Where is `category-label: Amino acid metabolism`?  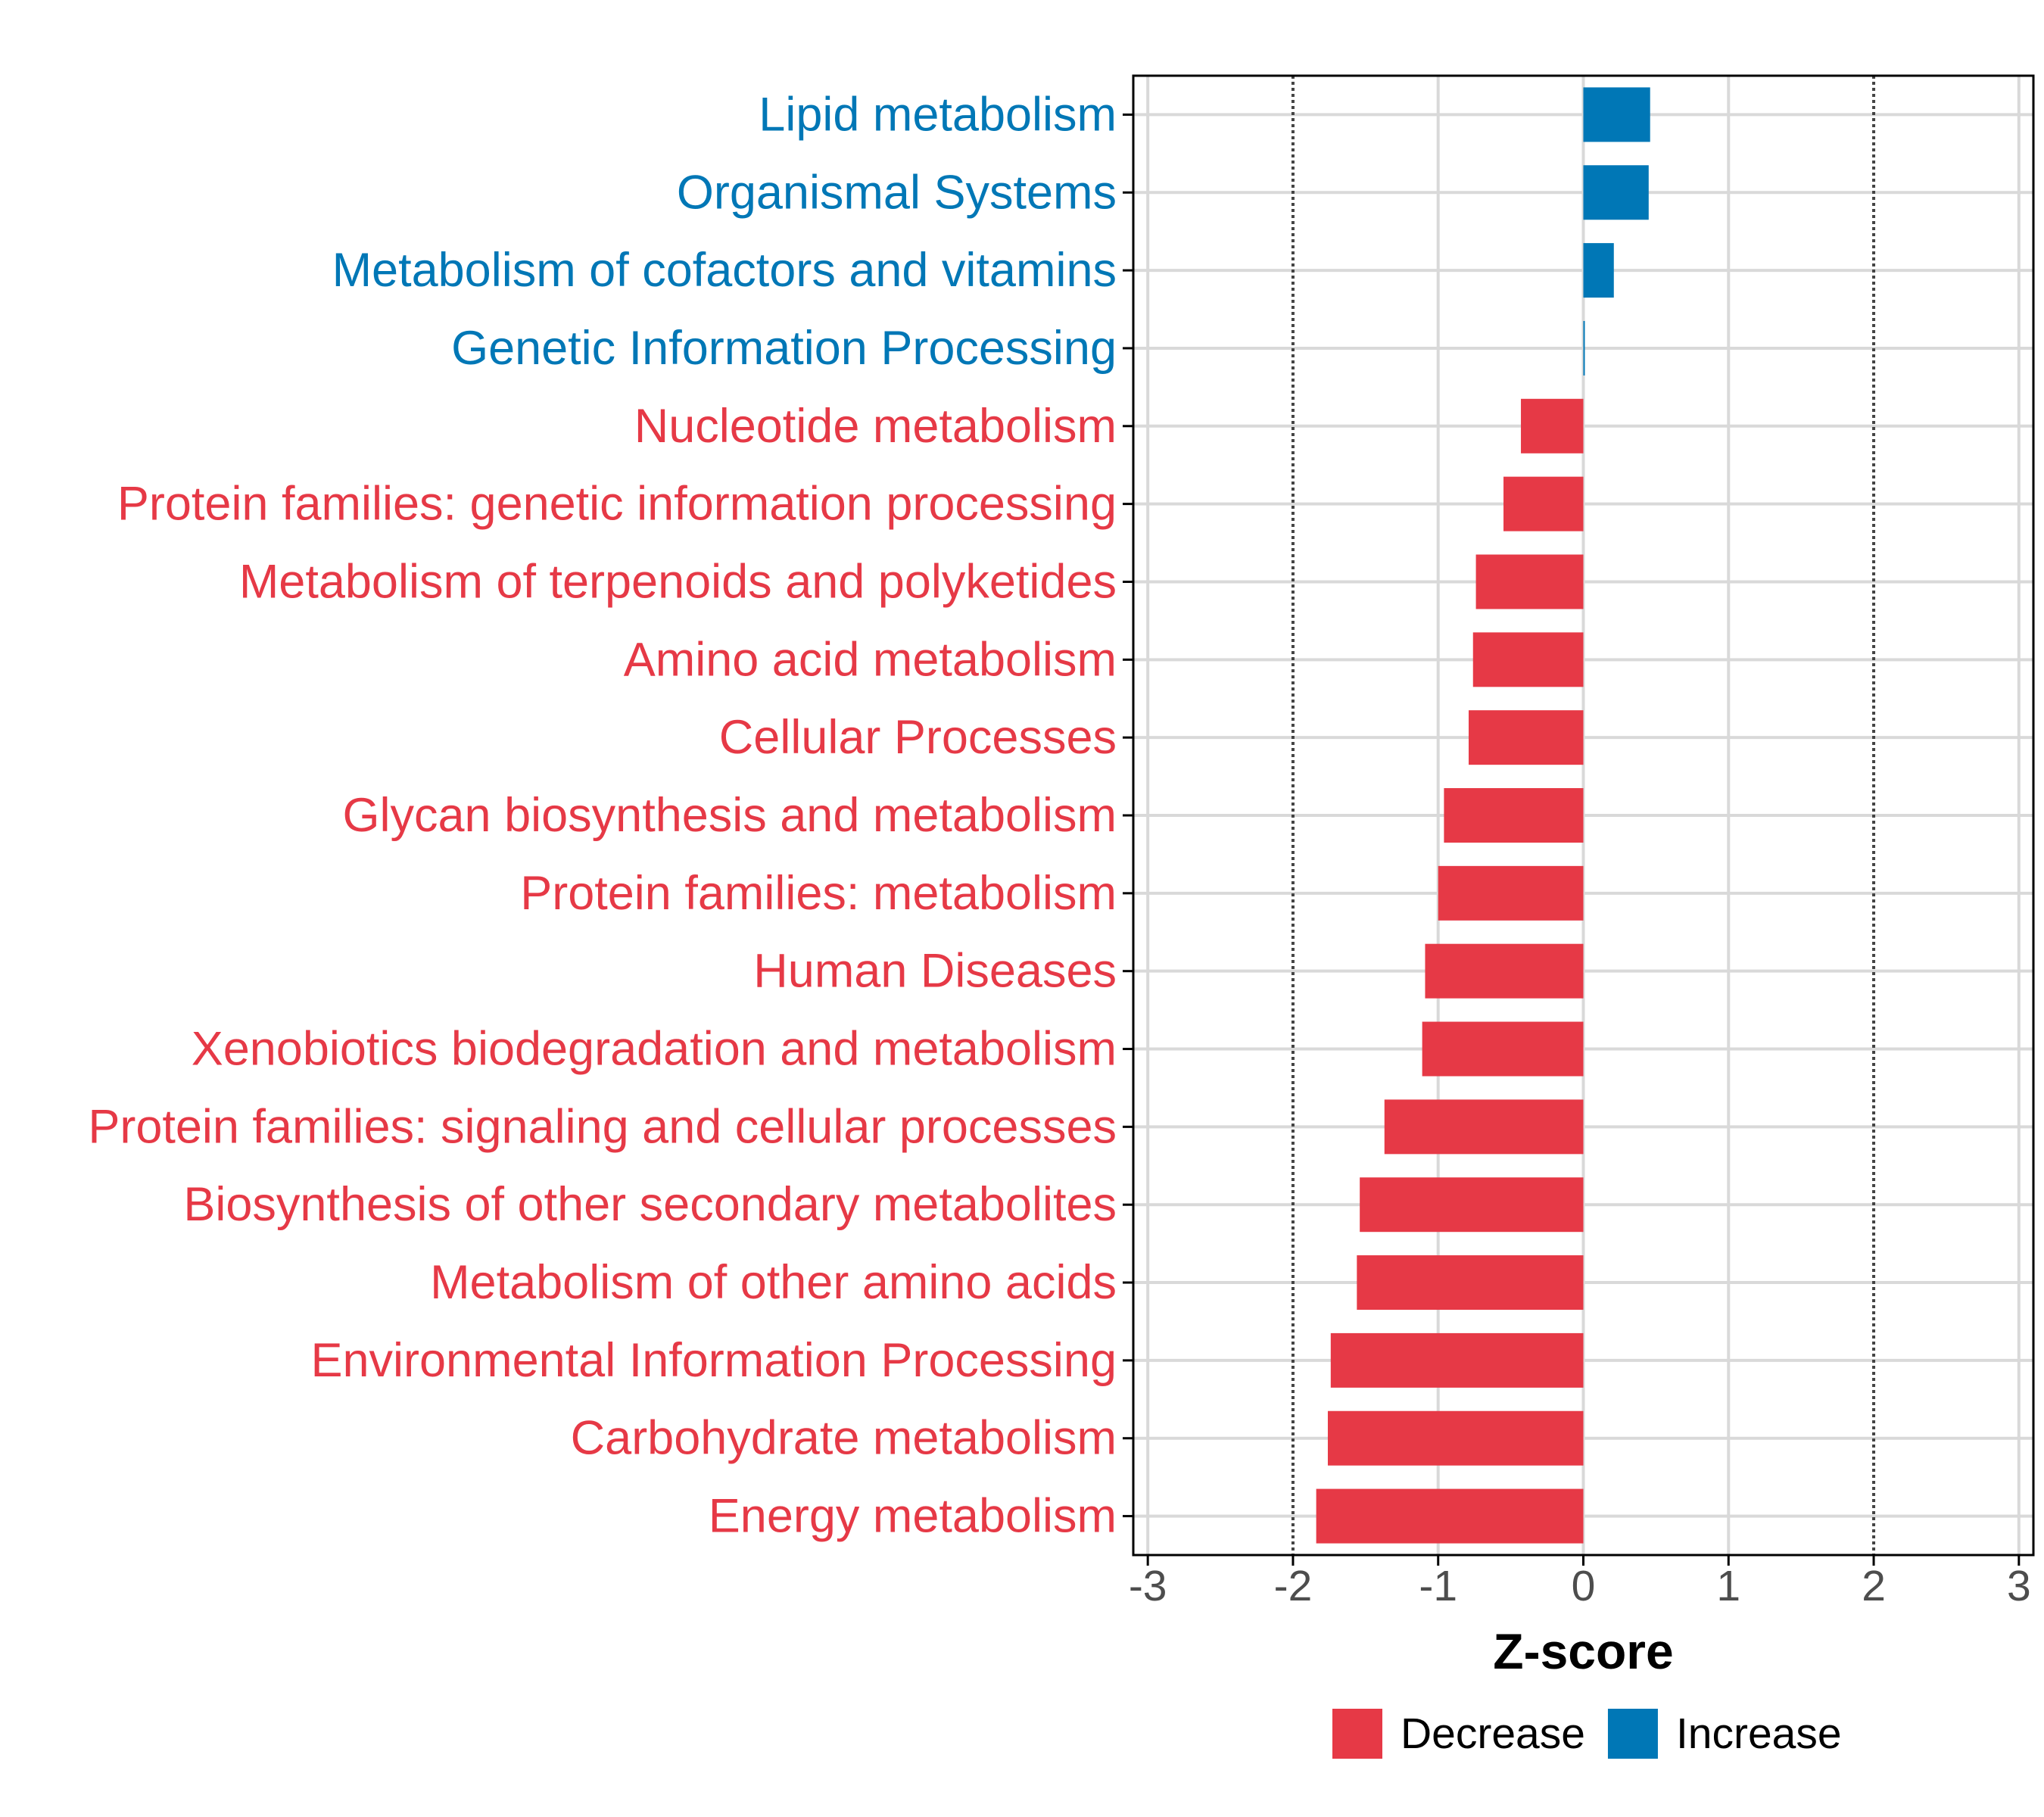
category-label: Amino acid metabolism is located at coordinates (870, 659).